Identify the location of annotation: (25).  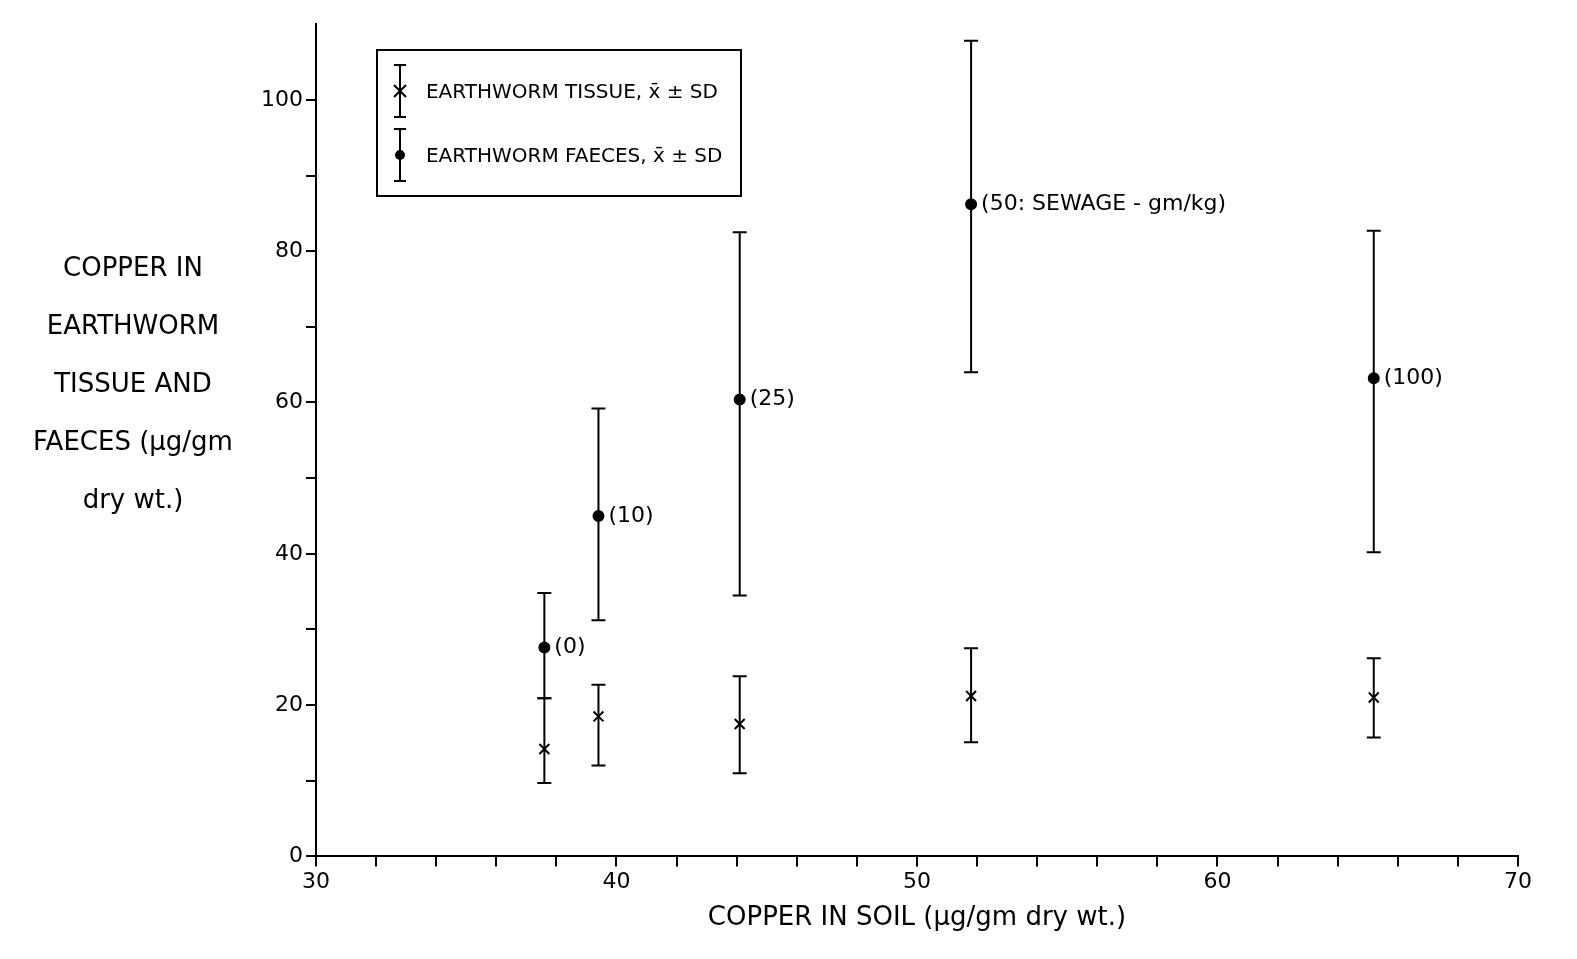
(772, 398).